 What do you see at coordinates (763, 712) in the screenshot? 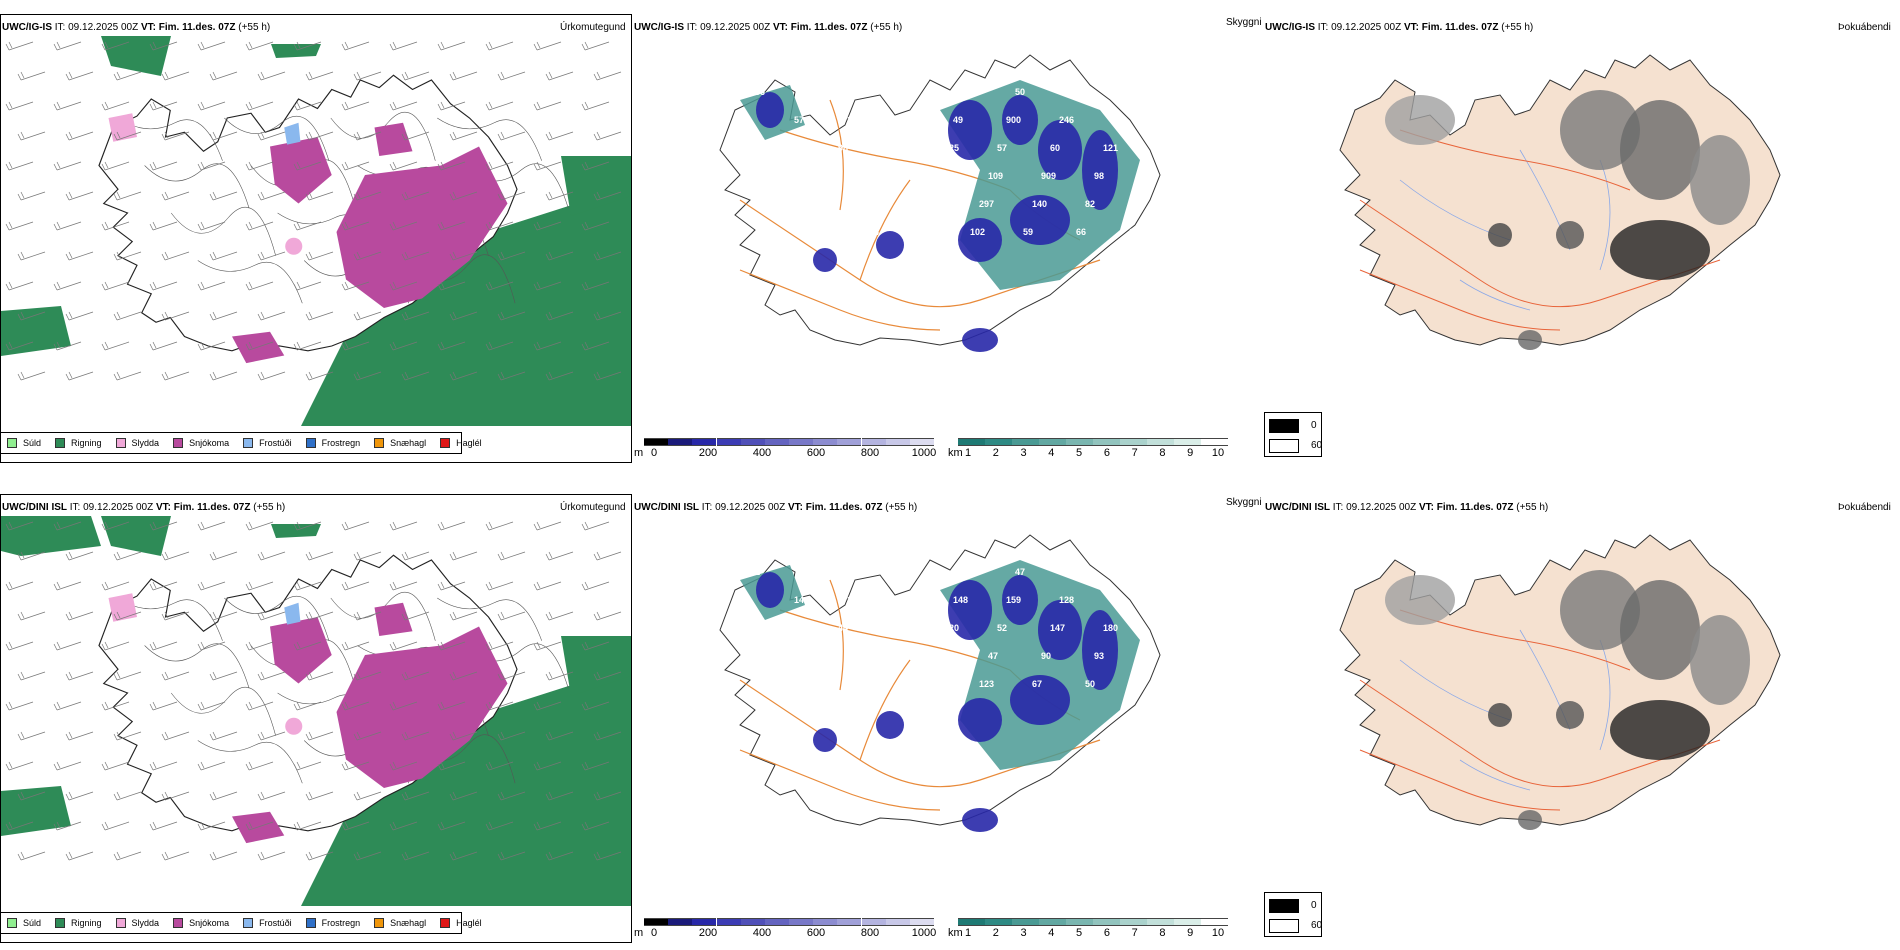
I see `snow-depth-label: 38` at bounding box center [763, 712].